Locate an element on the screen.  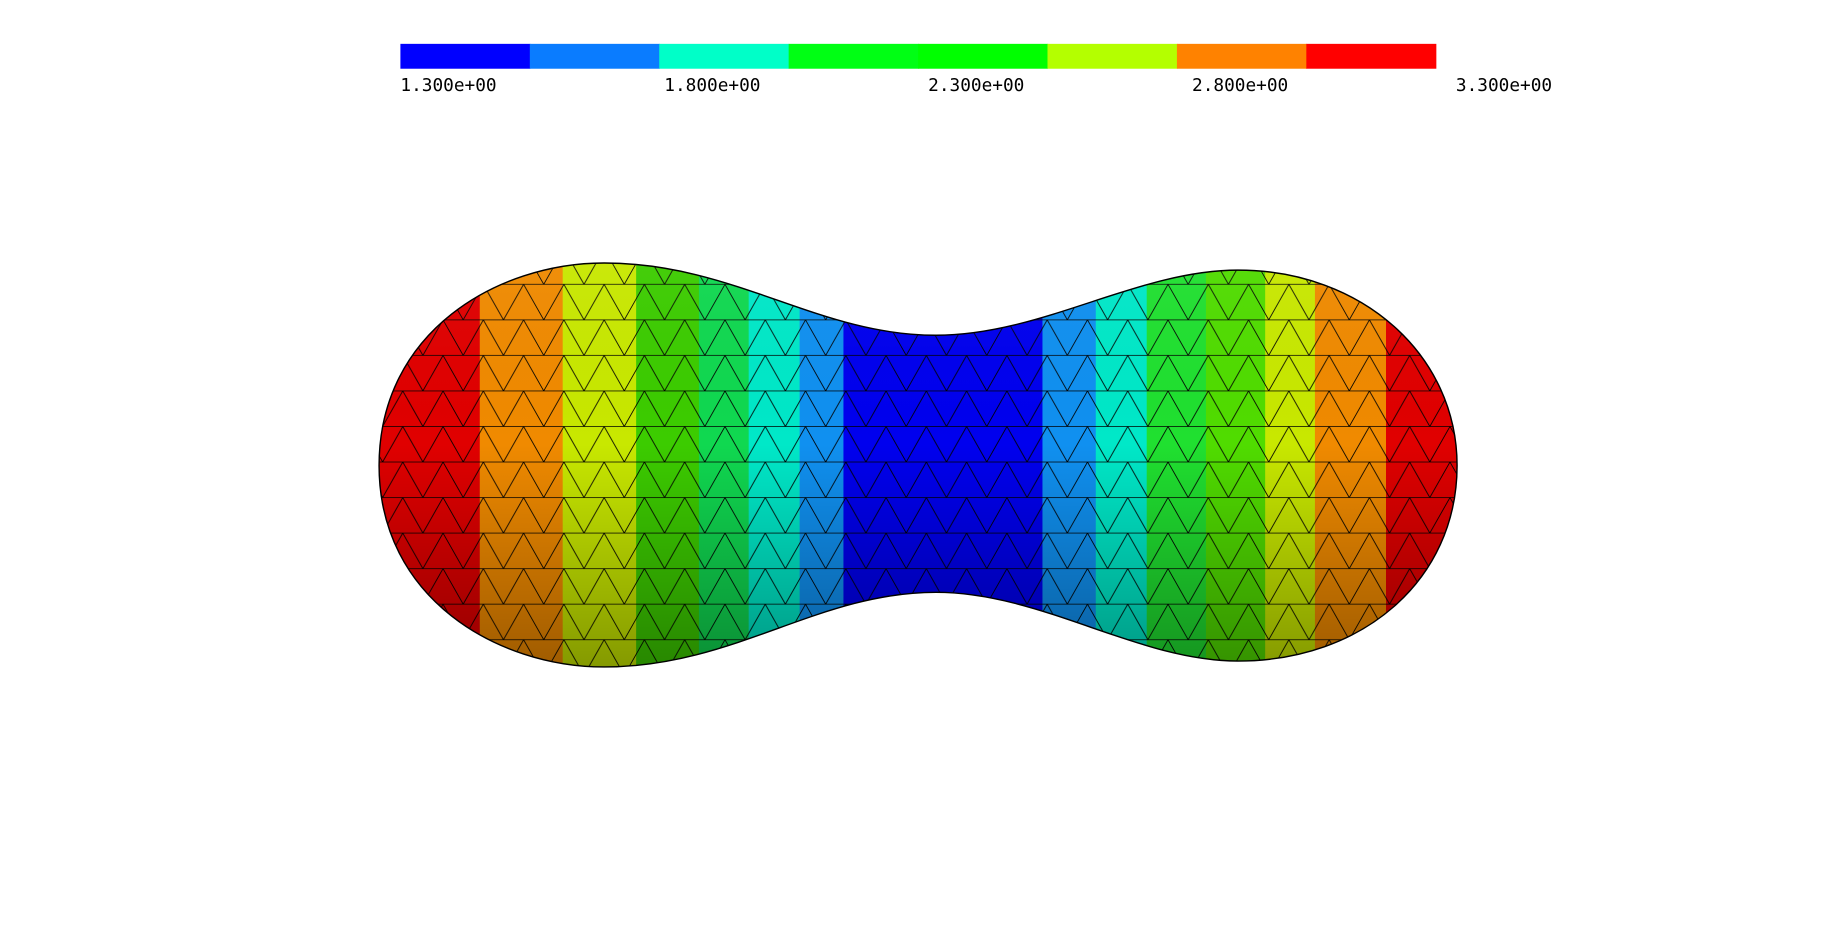
colorbar-label: 3.300e+00 is located at coordinates (1504, 86).